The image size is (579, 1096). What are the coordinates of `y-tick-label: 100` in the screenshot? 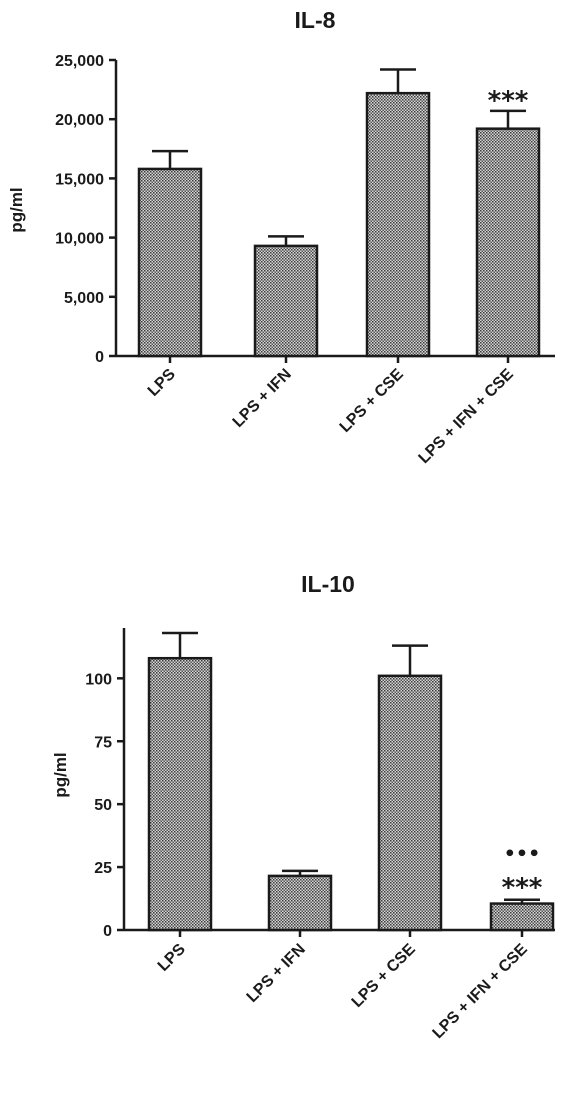 It's located at (98, 679).